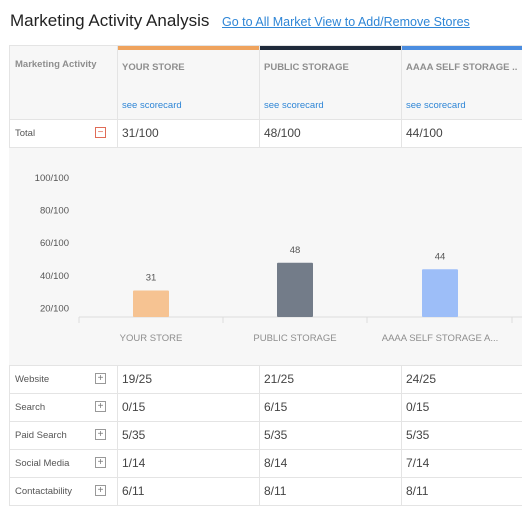 The height and width of the screenshot is (526, 522). Describe the element at coordinates (44, 491) in the screenshot. I see `row-label-contactability: Contactability` at that location.